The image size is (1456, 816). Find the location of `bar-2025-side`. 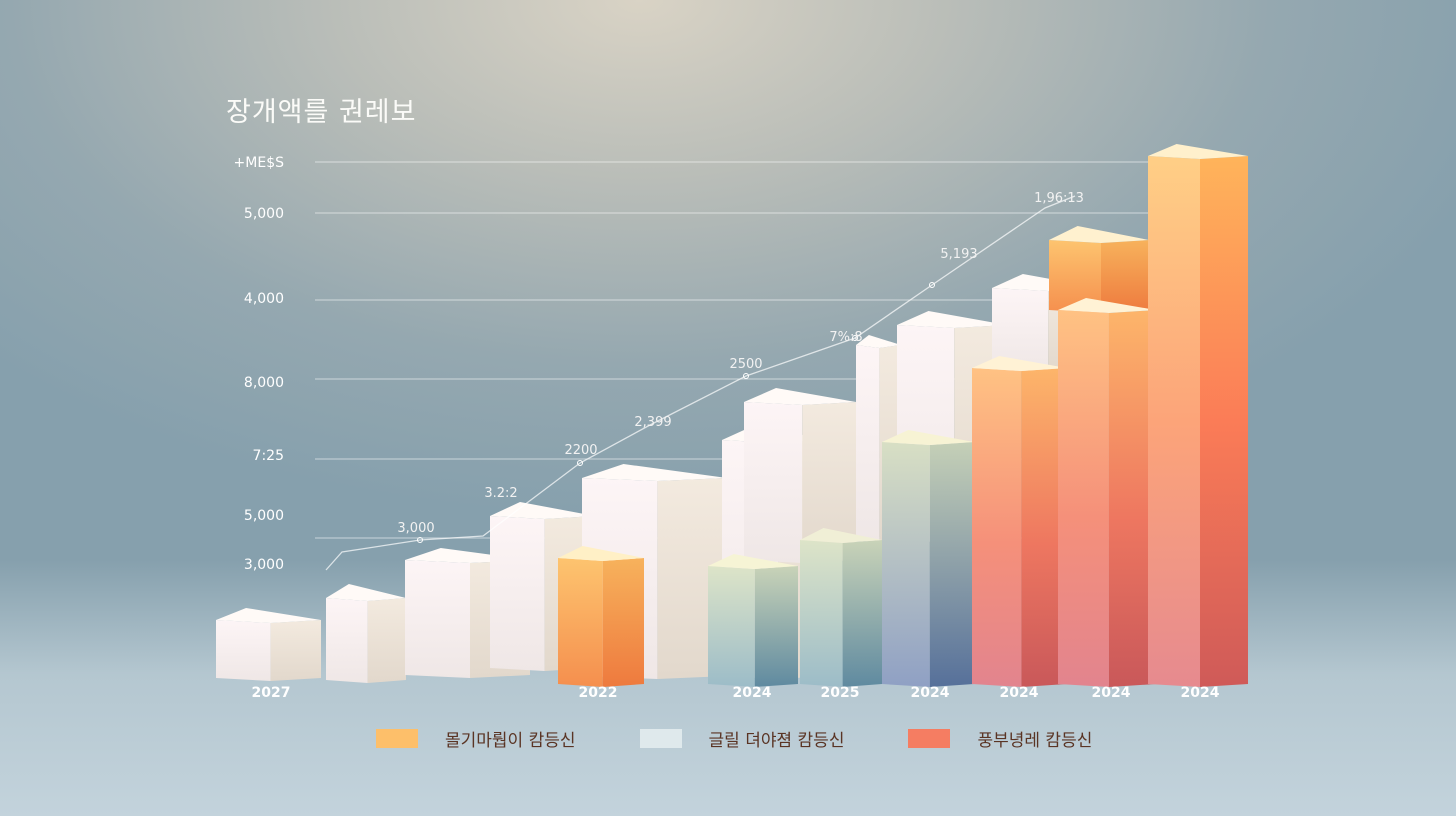

bar-2025-side is located at coordinates (862, 613).